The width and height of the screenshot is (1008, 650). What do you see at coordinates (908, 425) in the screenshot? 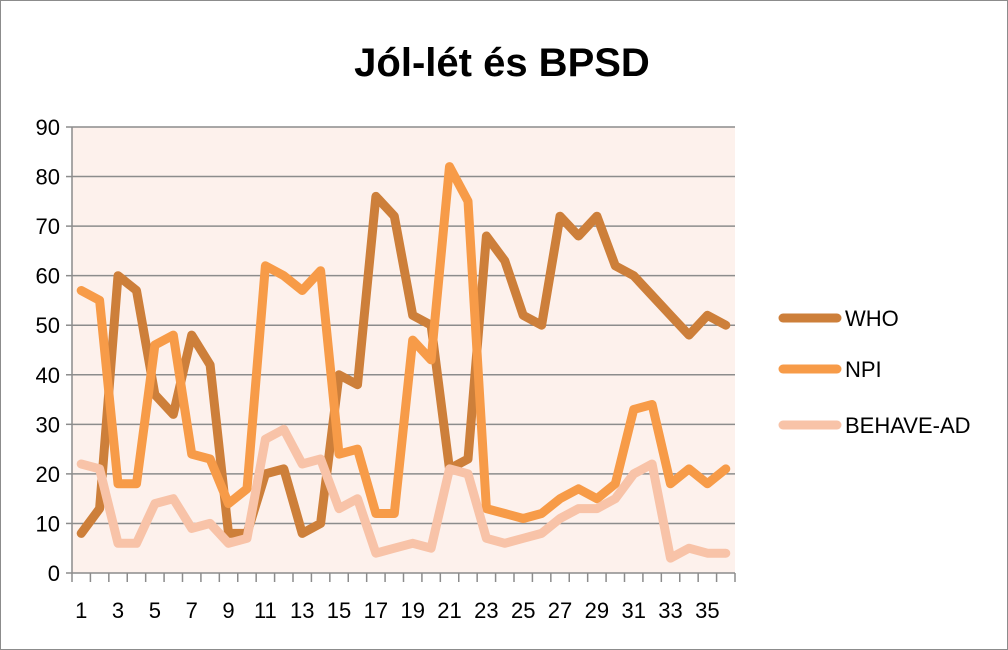
I see `legend-label: BEHAVE-AD` at bounding box center [908, 425].